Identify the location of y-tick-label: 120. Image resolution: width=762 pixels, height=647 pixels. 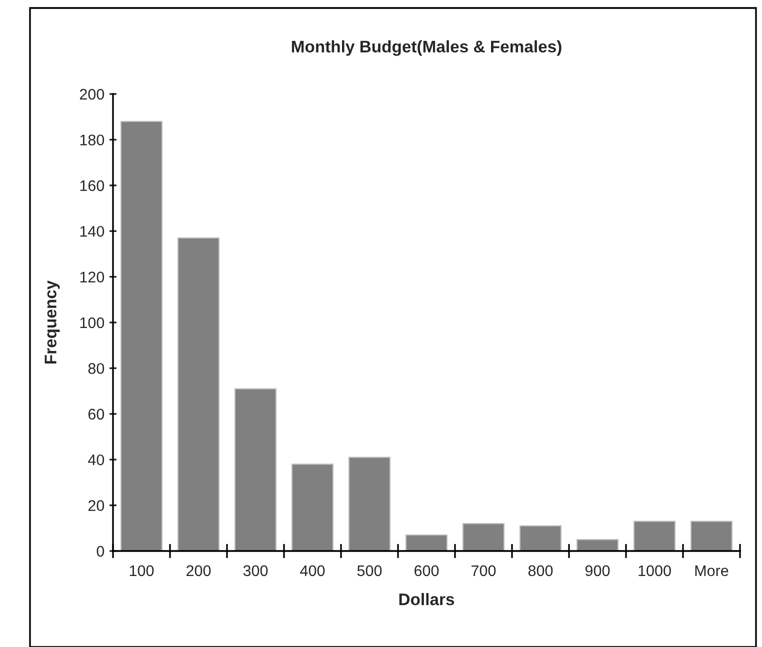
(92, 277).